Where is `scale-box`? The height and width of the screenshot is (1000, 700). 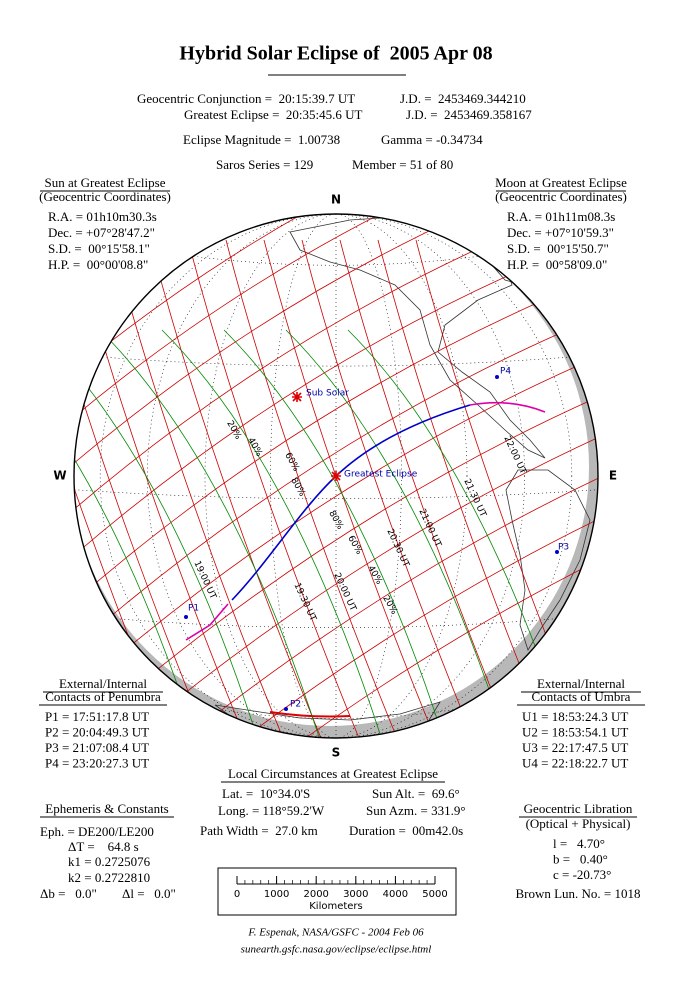 scale-box is located at coordinates (337, 891).